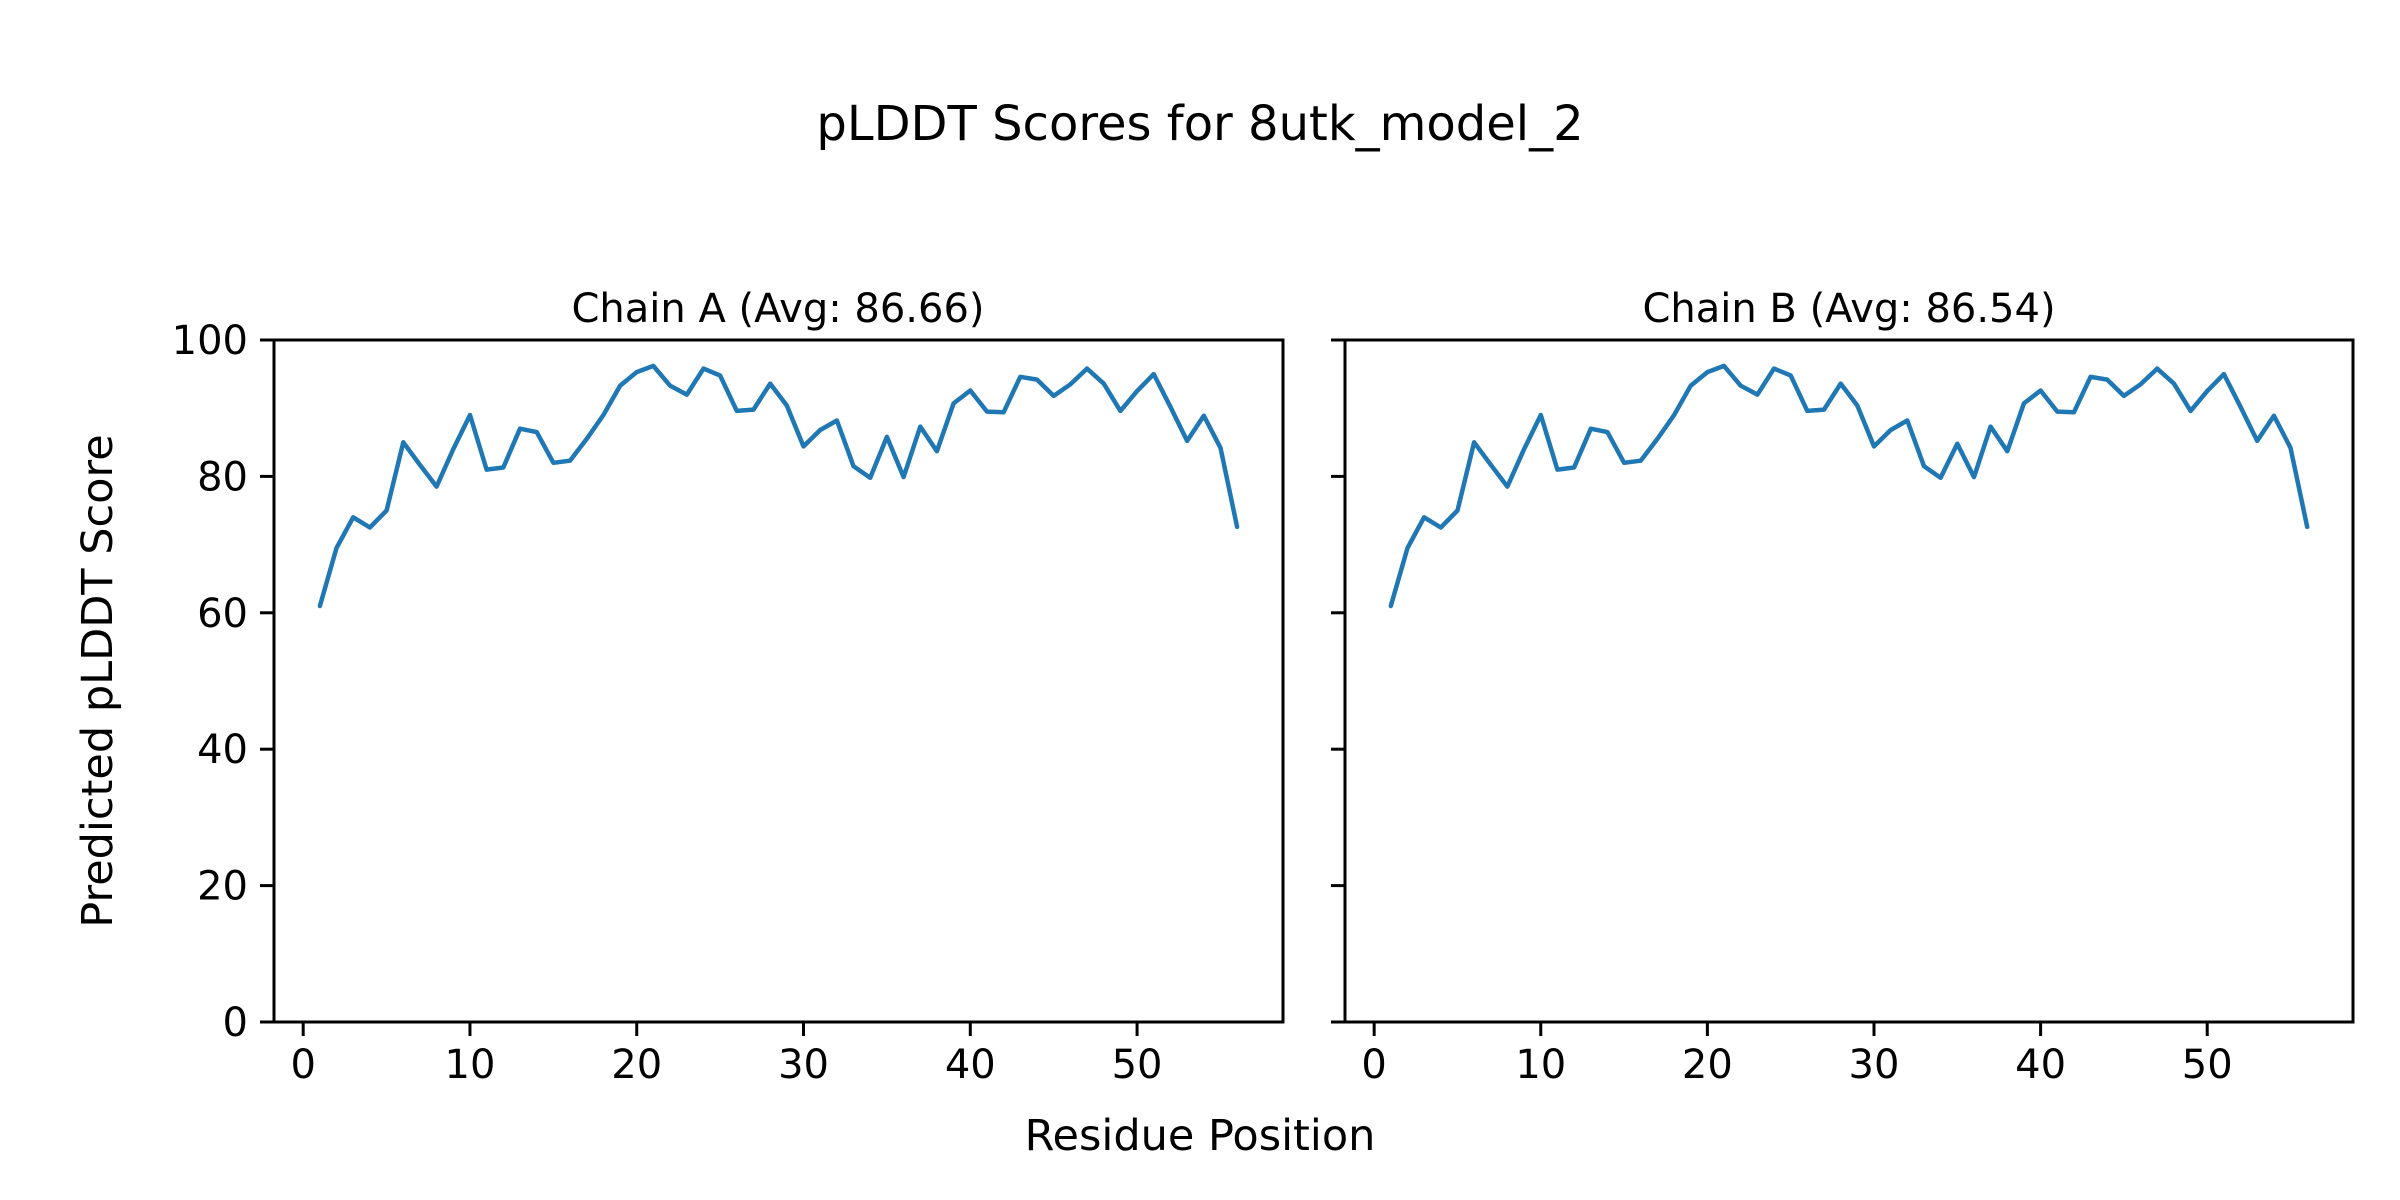 This screenshot has height=1200, width=2400. What do you see at coordinates (222, 614) in the screenshot?
I see `y-tick-label: 60` at bounding box center [222, 614].